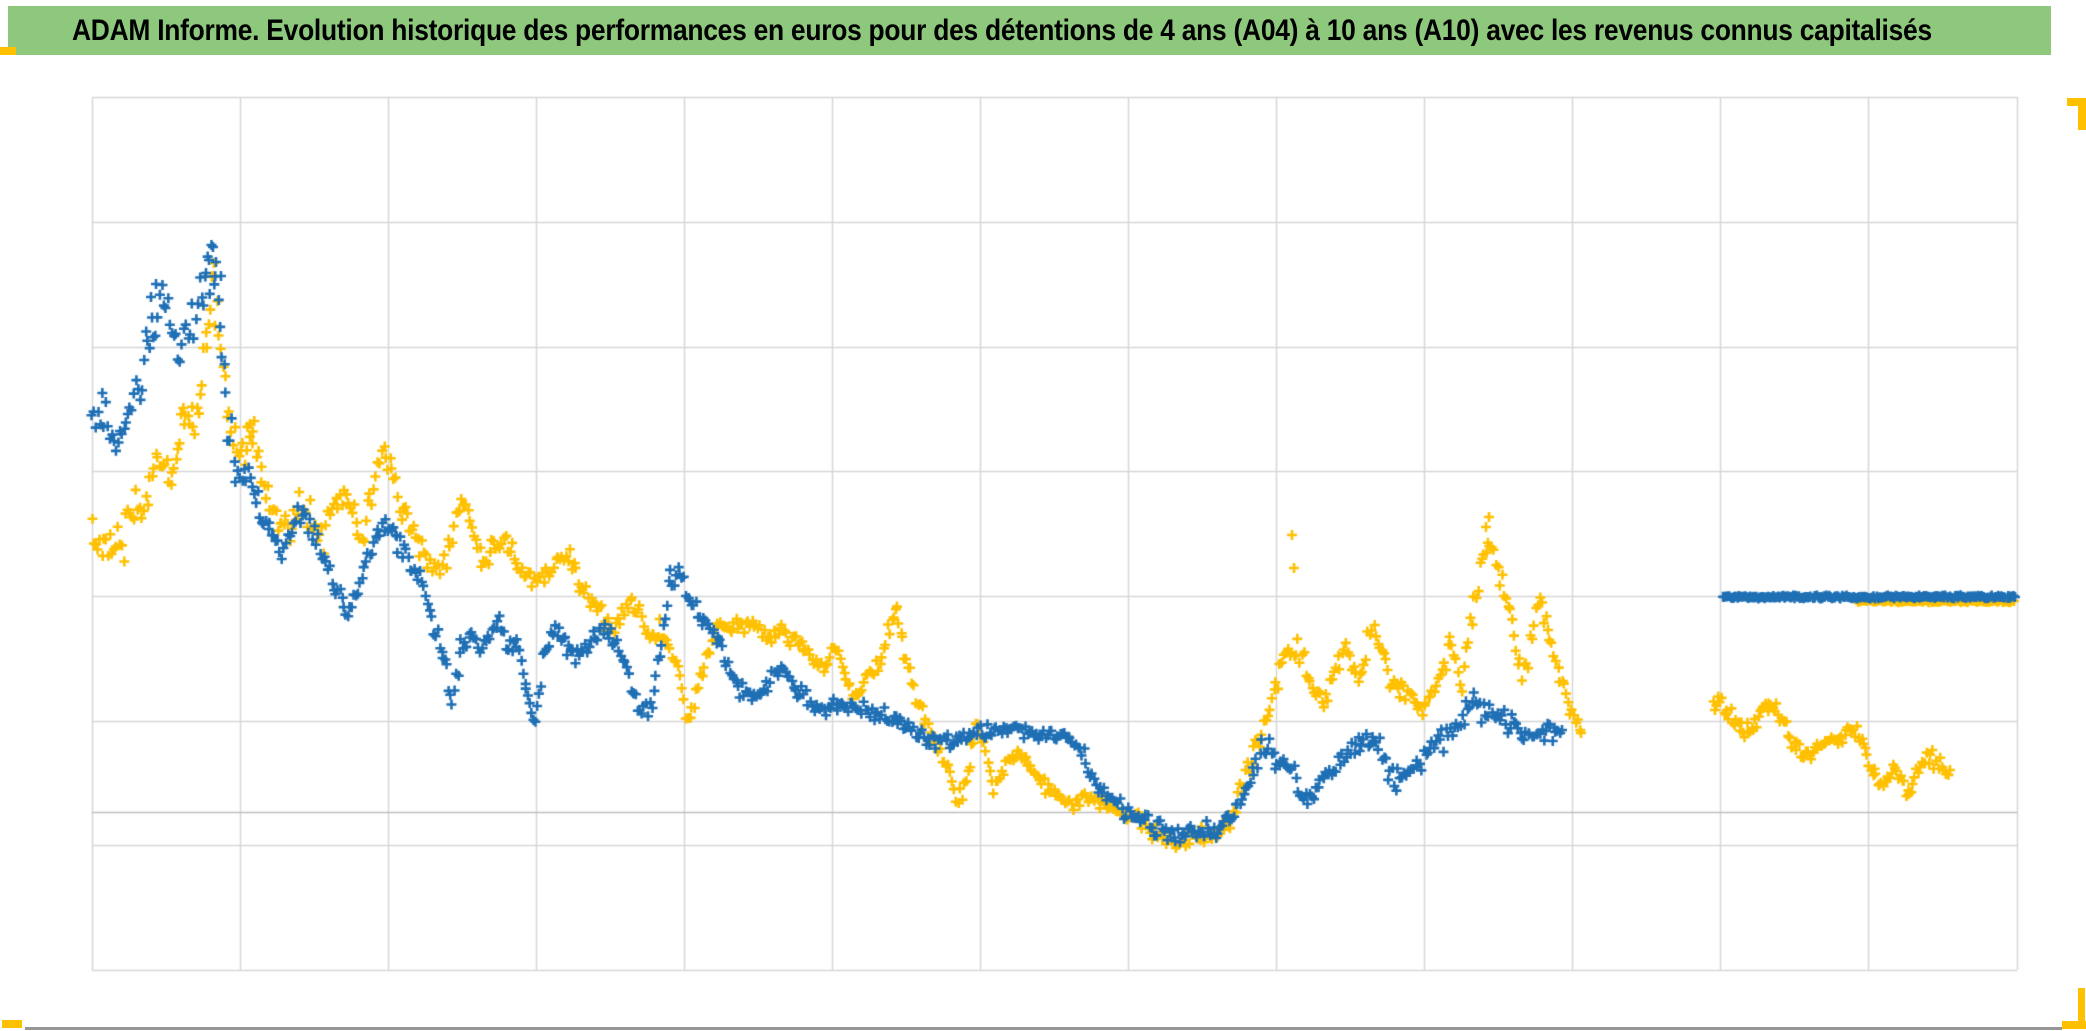 This screenshot has width=2086, height=1031. I want to click on bottom-rule, so click(1043, 1028).